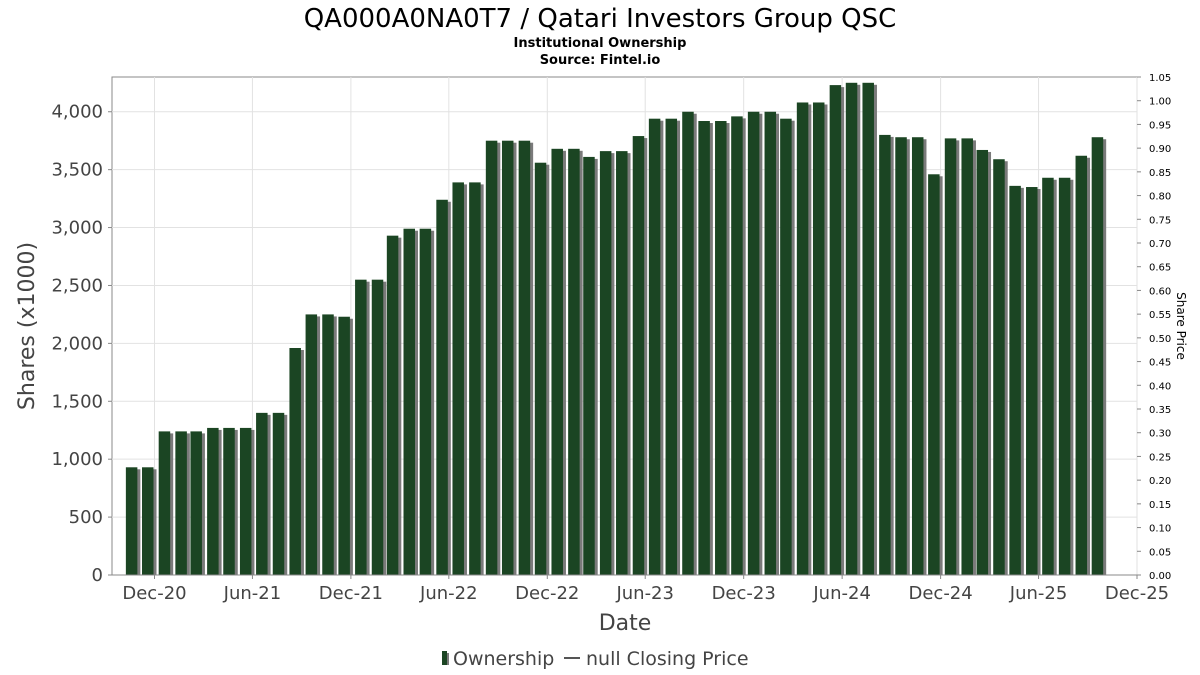 Image resolution: width=1200 pixels, height=675 pixels. What do you see at coordinates (600, 60) in the screenshot?
I see `chart-source: Source: Fintel.io` at bounding box center [600, 60].